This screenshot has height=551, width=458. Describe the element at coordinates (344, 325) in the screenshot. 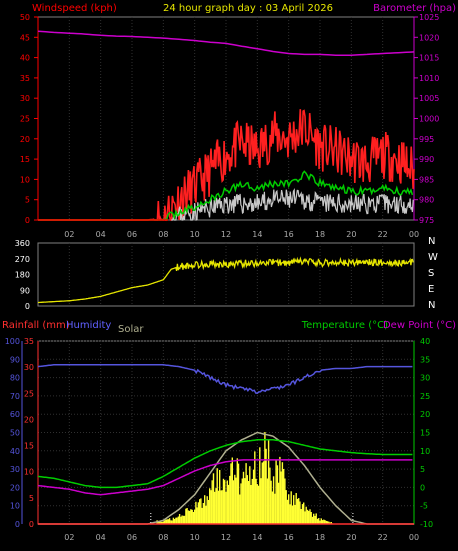

I see `temperature-axis-title: Temperature (°C)` at that location.